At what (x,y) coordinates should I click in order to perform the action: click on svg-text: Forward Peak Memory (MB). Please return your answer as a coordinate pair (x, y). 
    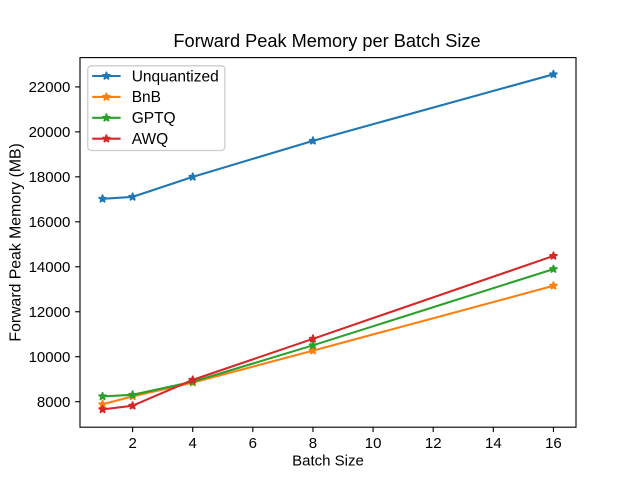
    Looking at the image, I should click on (15, 242).